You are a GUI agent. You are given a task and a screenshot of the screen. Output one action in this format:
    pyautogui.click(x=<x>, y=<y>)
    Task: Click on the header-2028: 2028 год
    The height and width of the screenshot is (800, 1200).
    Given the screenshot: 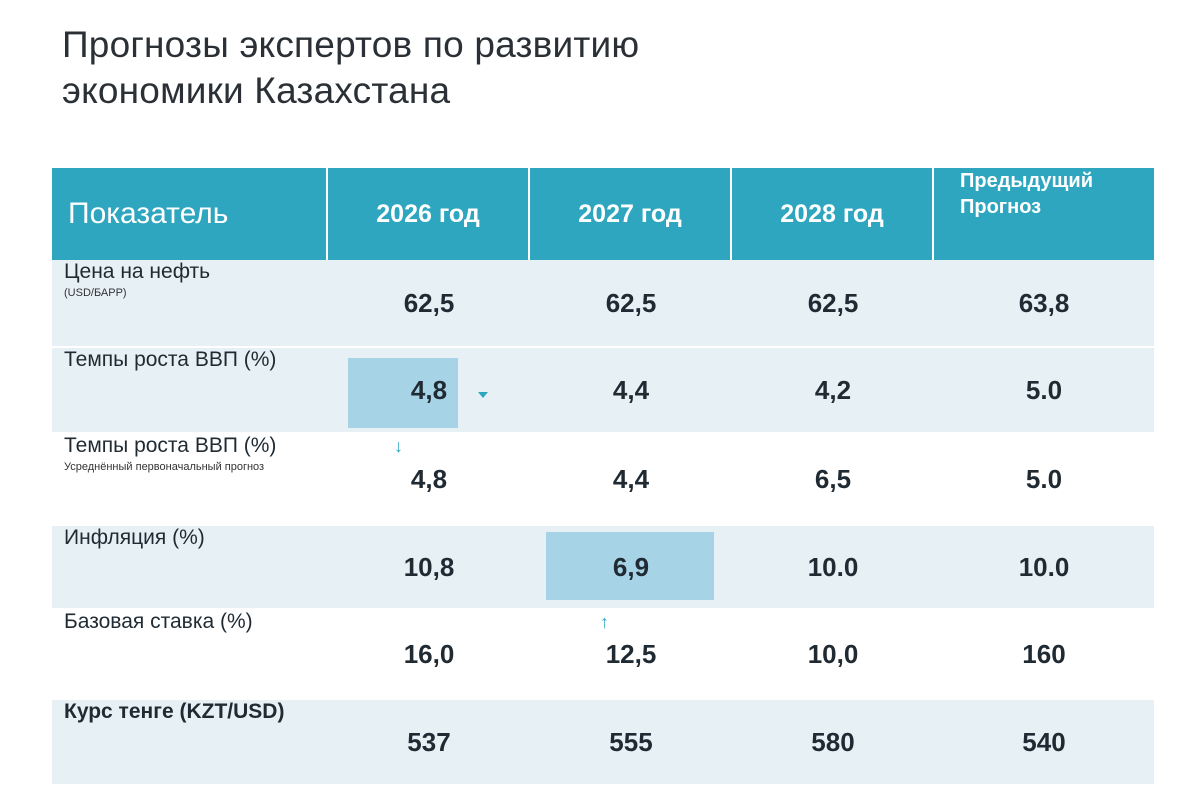 What is the action you would take?
    pyautogui.click(x=833, y=214)
    